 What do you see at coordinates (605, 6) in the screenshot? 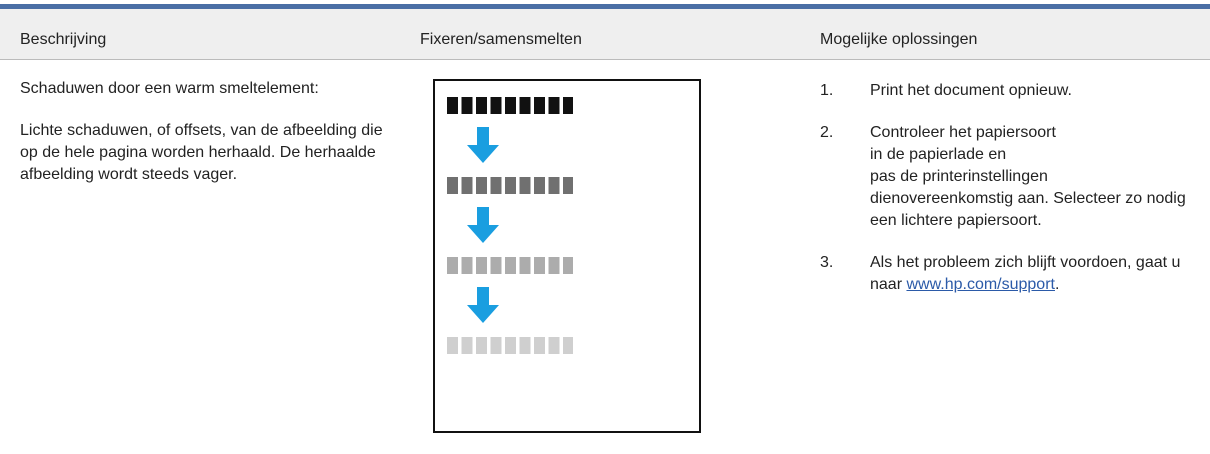
I see `top-bar` at bounding box center [605, 6].